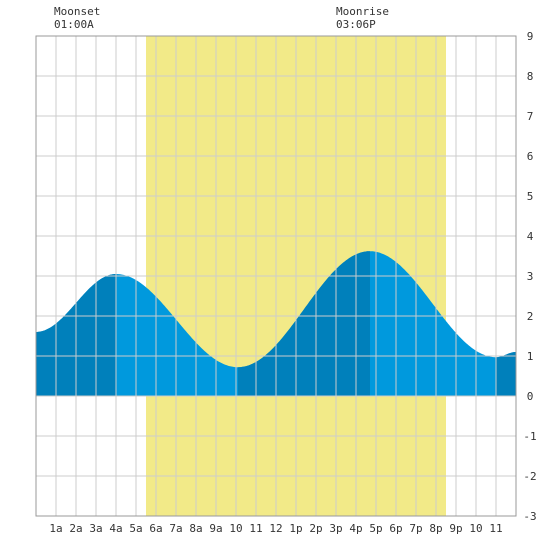 The width and height of the screenshot is (550, 550). I want to click on x-tick-label: 12, so click(275, 528).